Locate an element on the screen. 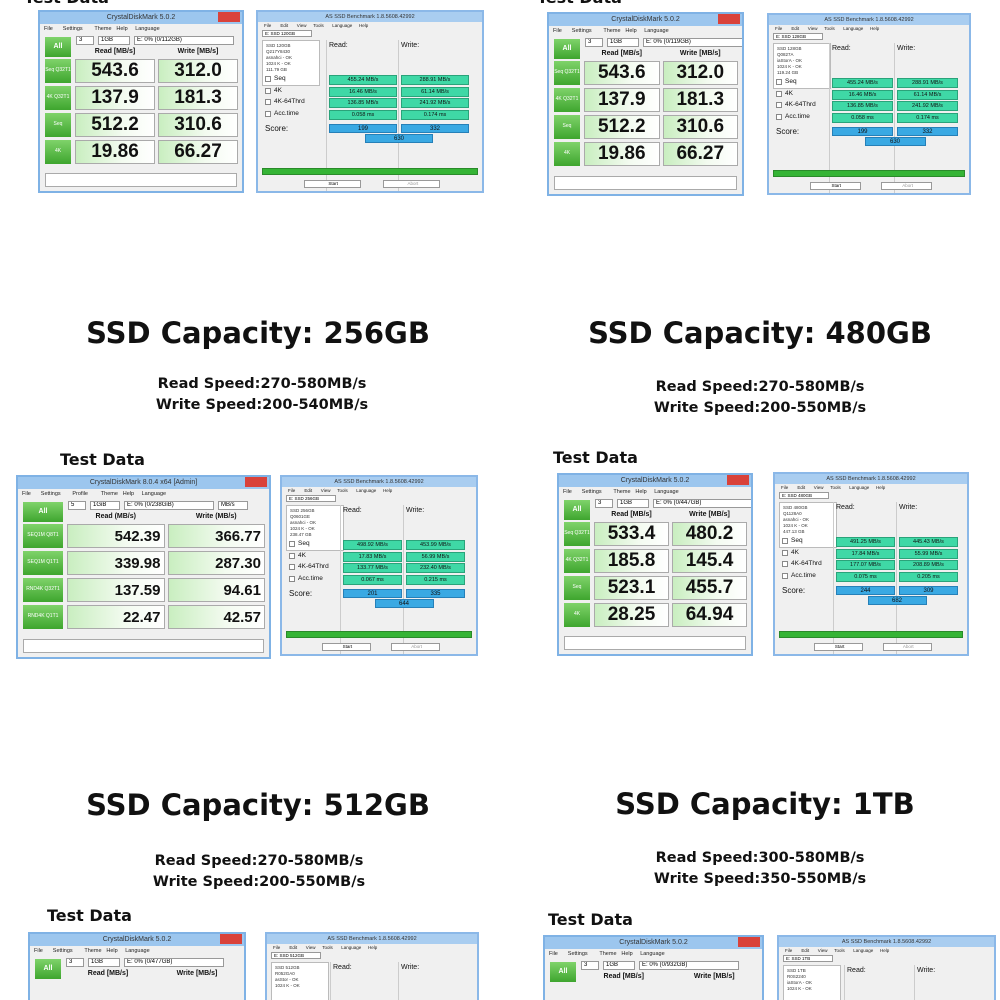 The image size is (1000, 1000). capacity-title: SSD Capacity: 480GB is located at coordinates (760, 333).